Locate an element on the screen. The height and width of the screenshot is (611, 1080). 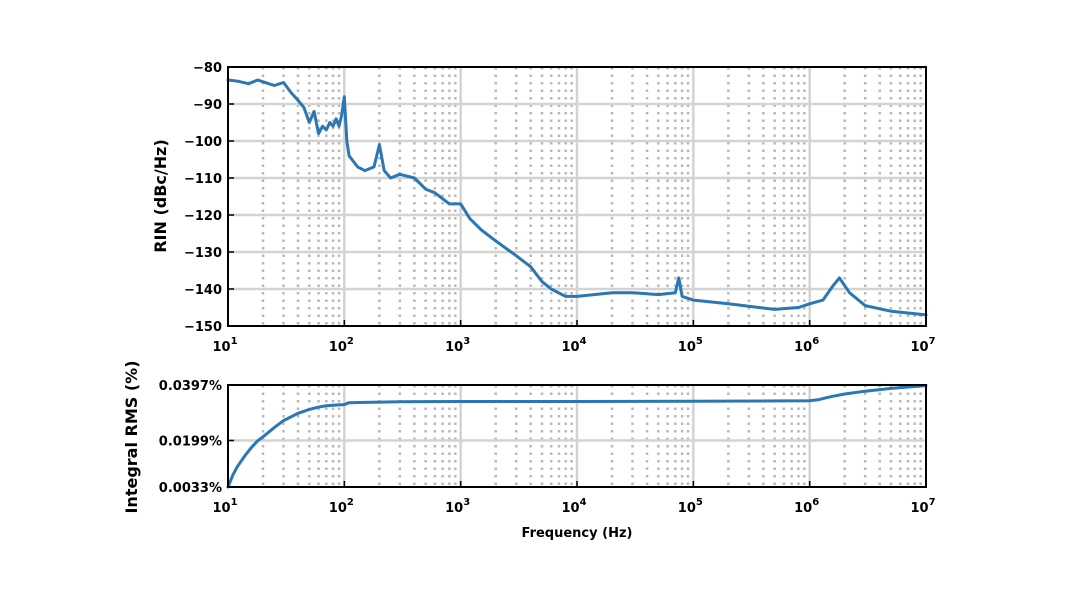
y-tick-label: 0.0033% is located at coordinates (190, 488).